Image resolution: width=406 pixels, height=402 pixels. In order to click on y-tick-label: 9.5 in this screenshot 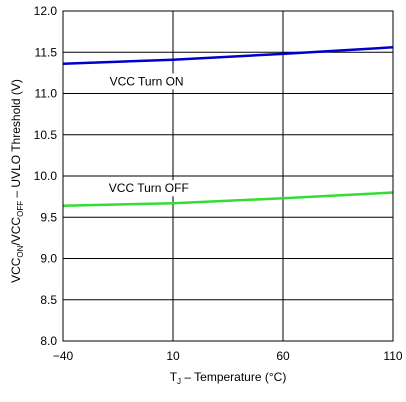, I will do `click(48, 217)`.